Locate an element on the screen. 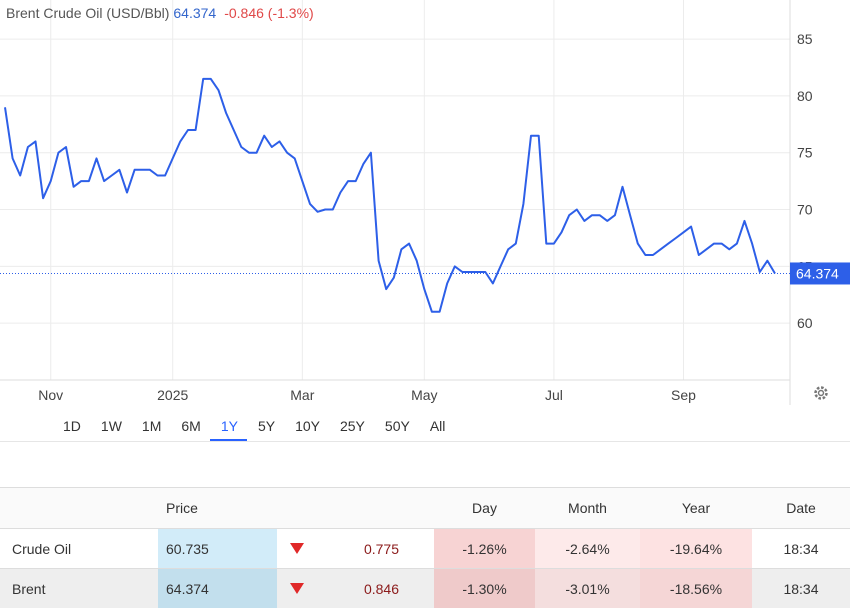 The height and width of the screenshot is (608, 850). day-change: -1.30% is located at coordinates (484, 588).